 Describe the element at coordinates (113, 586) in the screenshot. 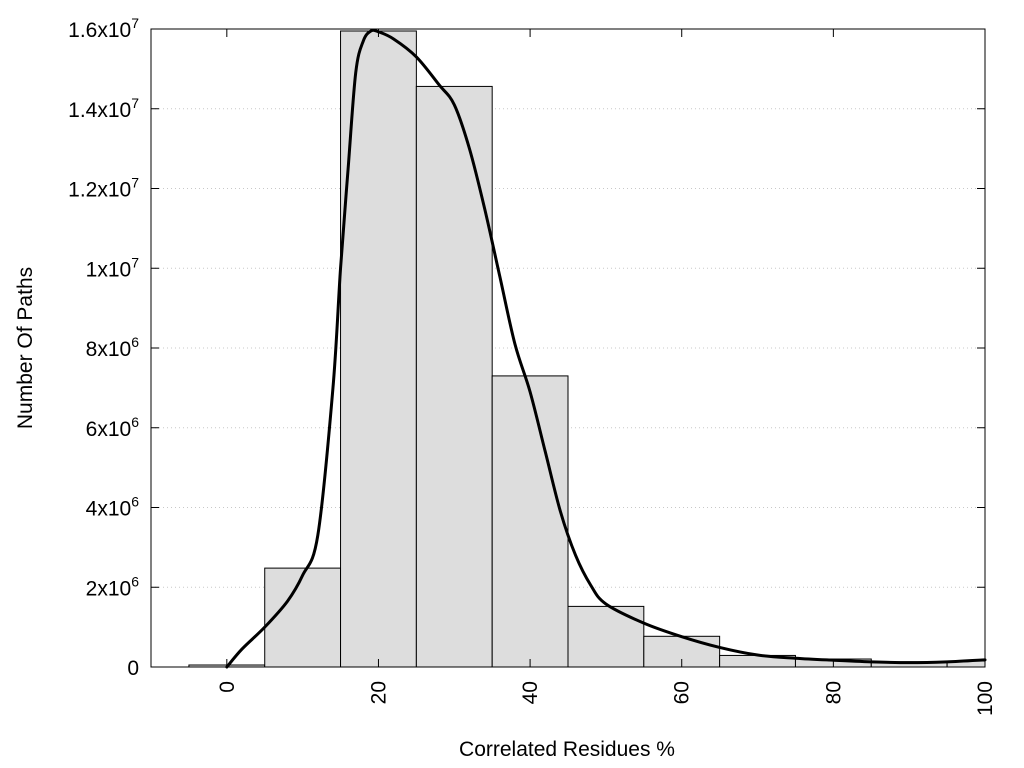

I see `y-tick-label: 2x10⁶` at that location.